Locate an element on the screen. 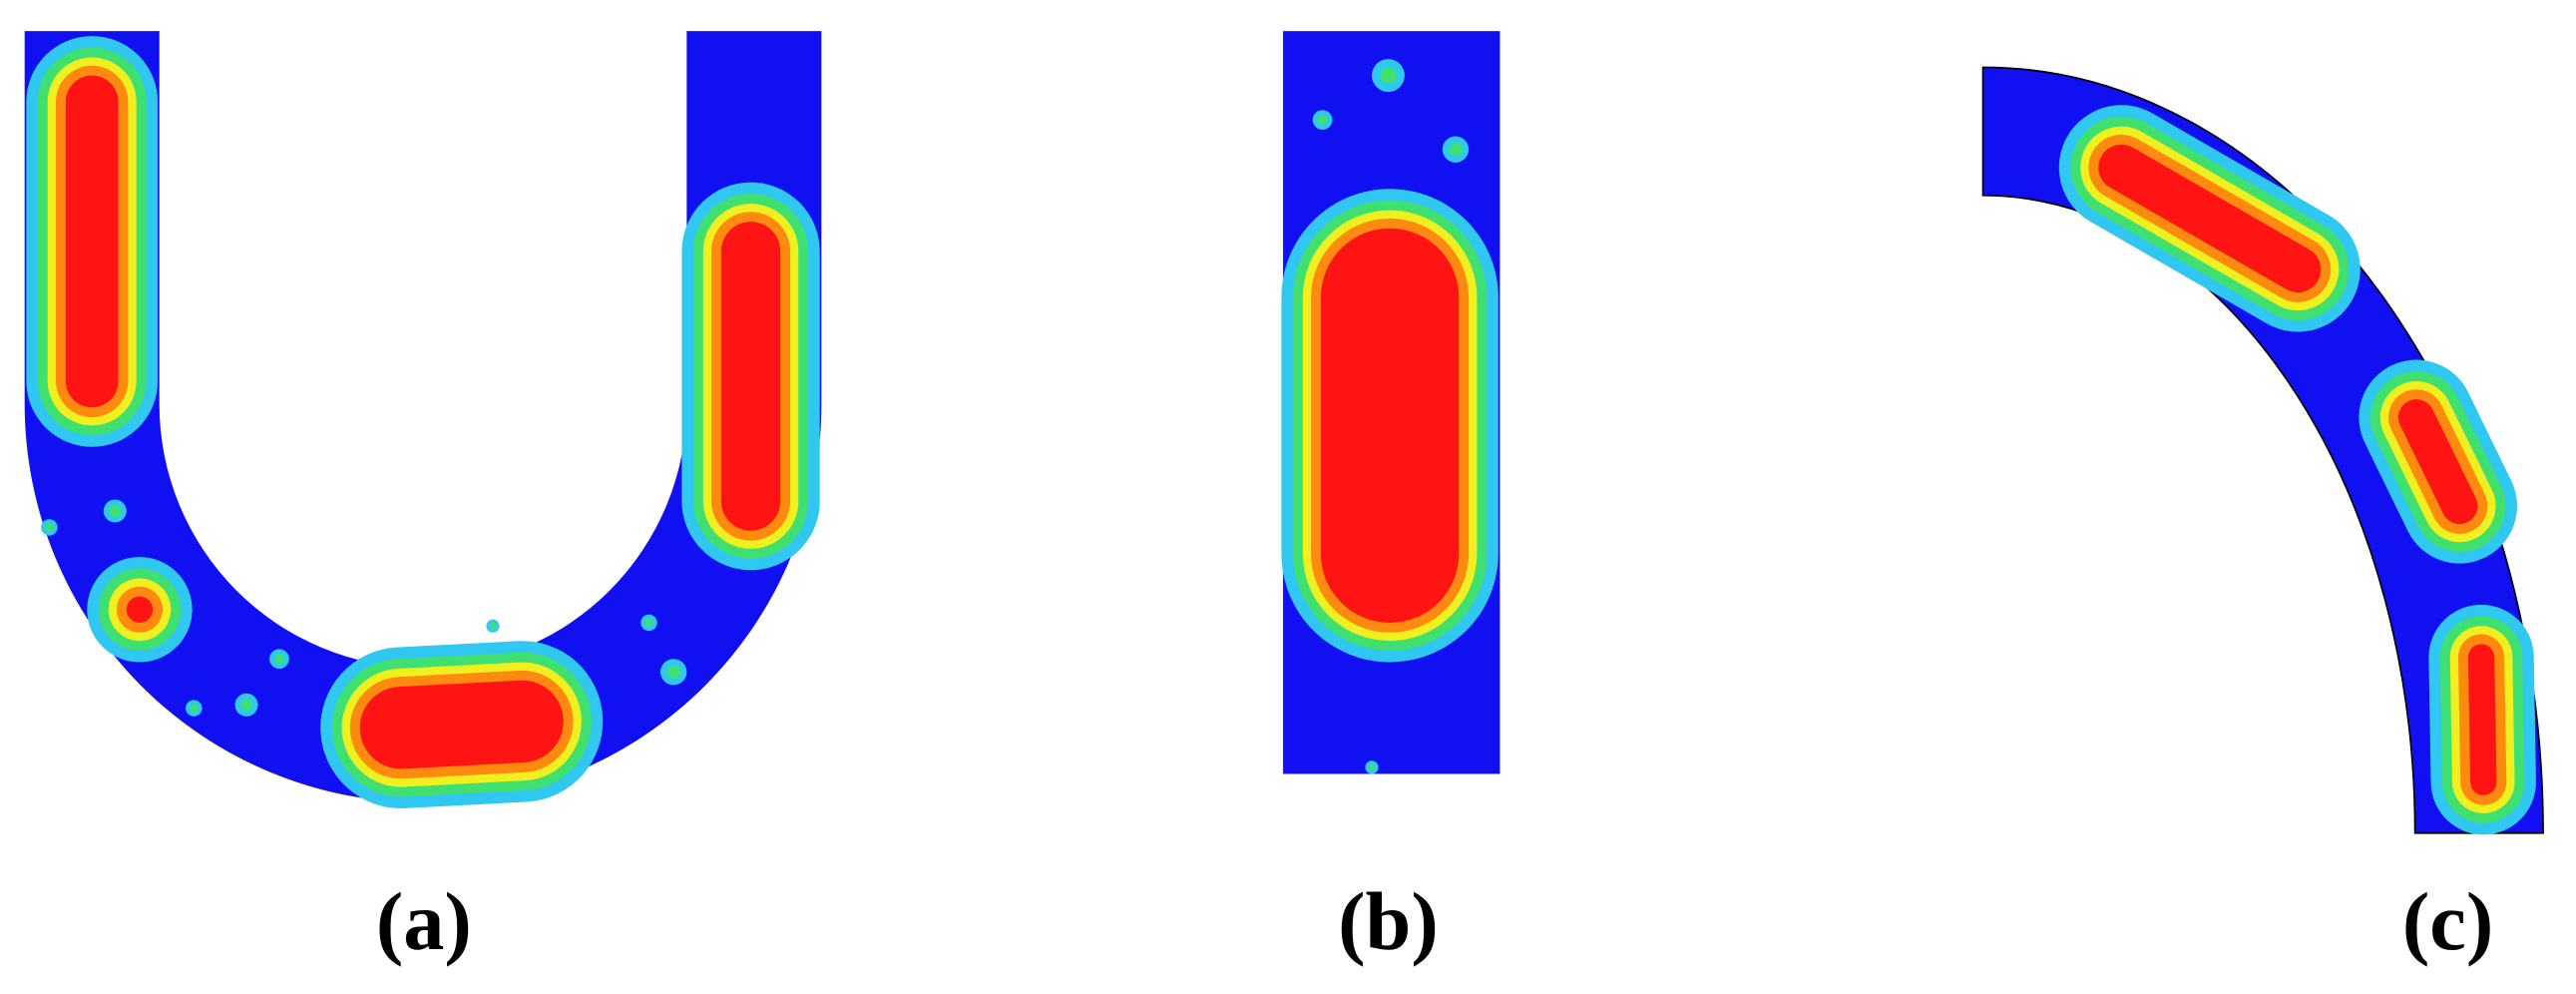  panel-b is located at coordinates (1391, 402).